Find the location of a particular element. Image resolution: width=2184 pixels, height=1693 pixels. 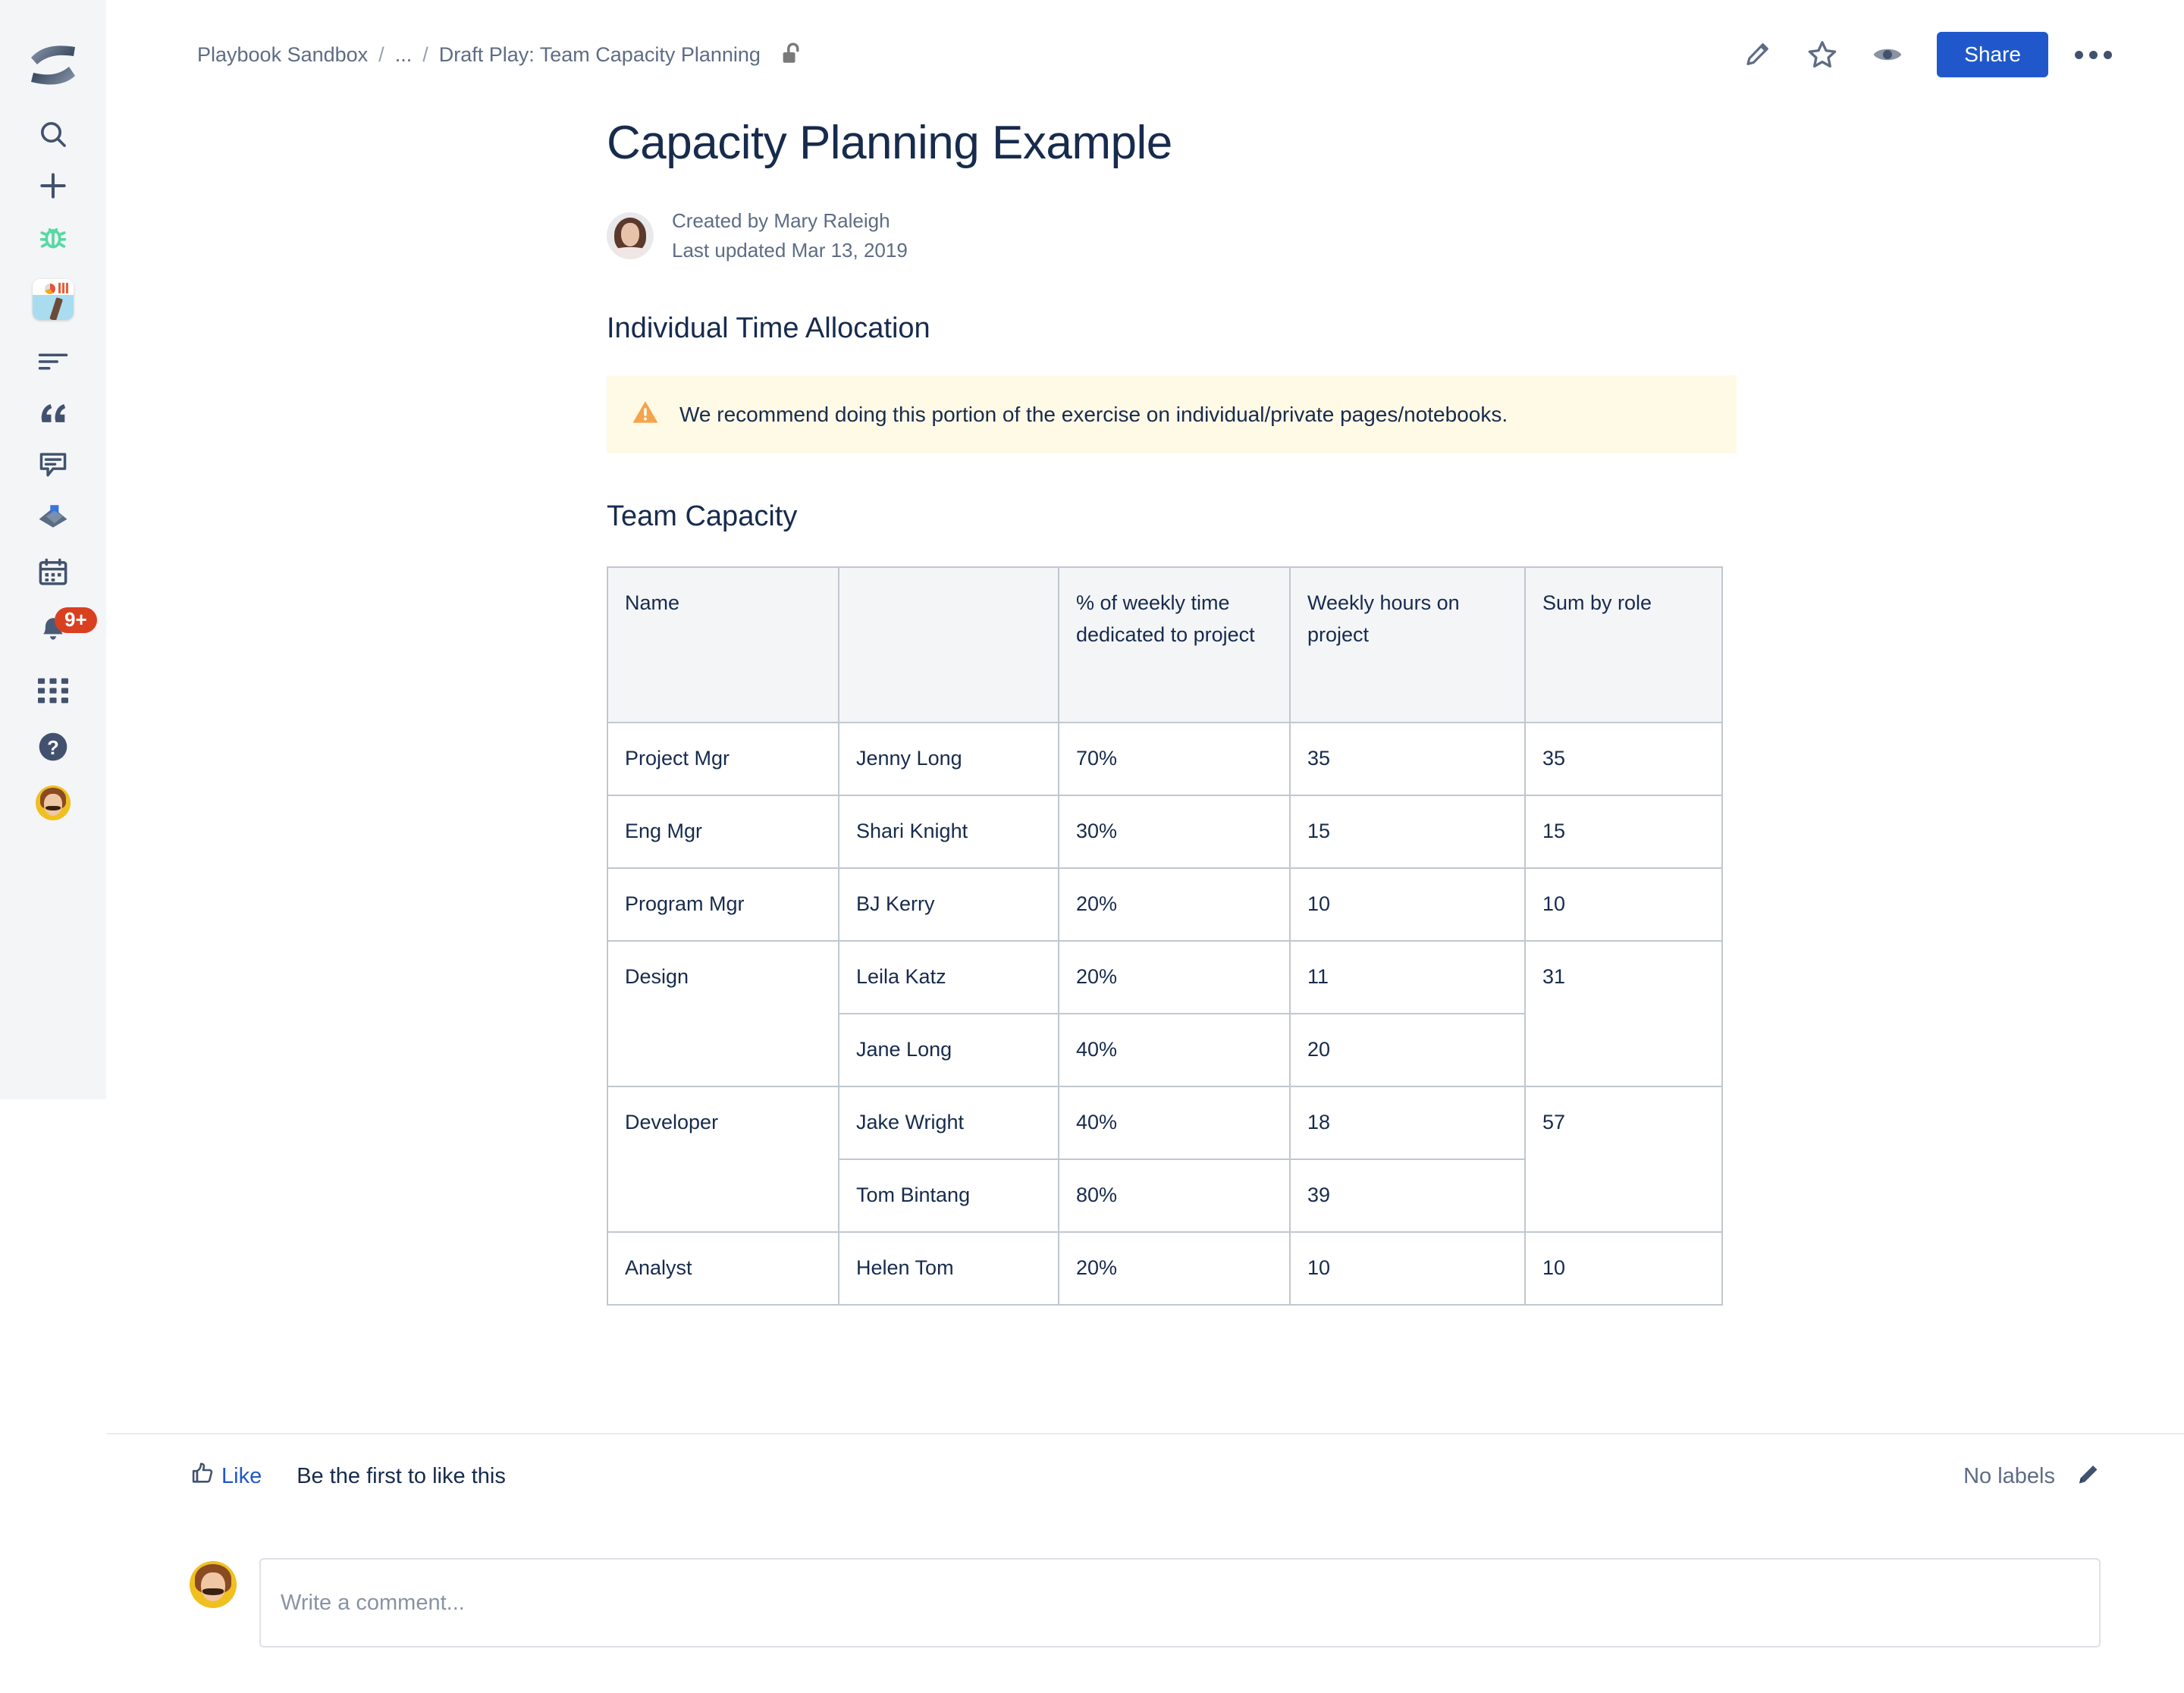

eye-icon is located at coordinates (1887, 55).